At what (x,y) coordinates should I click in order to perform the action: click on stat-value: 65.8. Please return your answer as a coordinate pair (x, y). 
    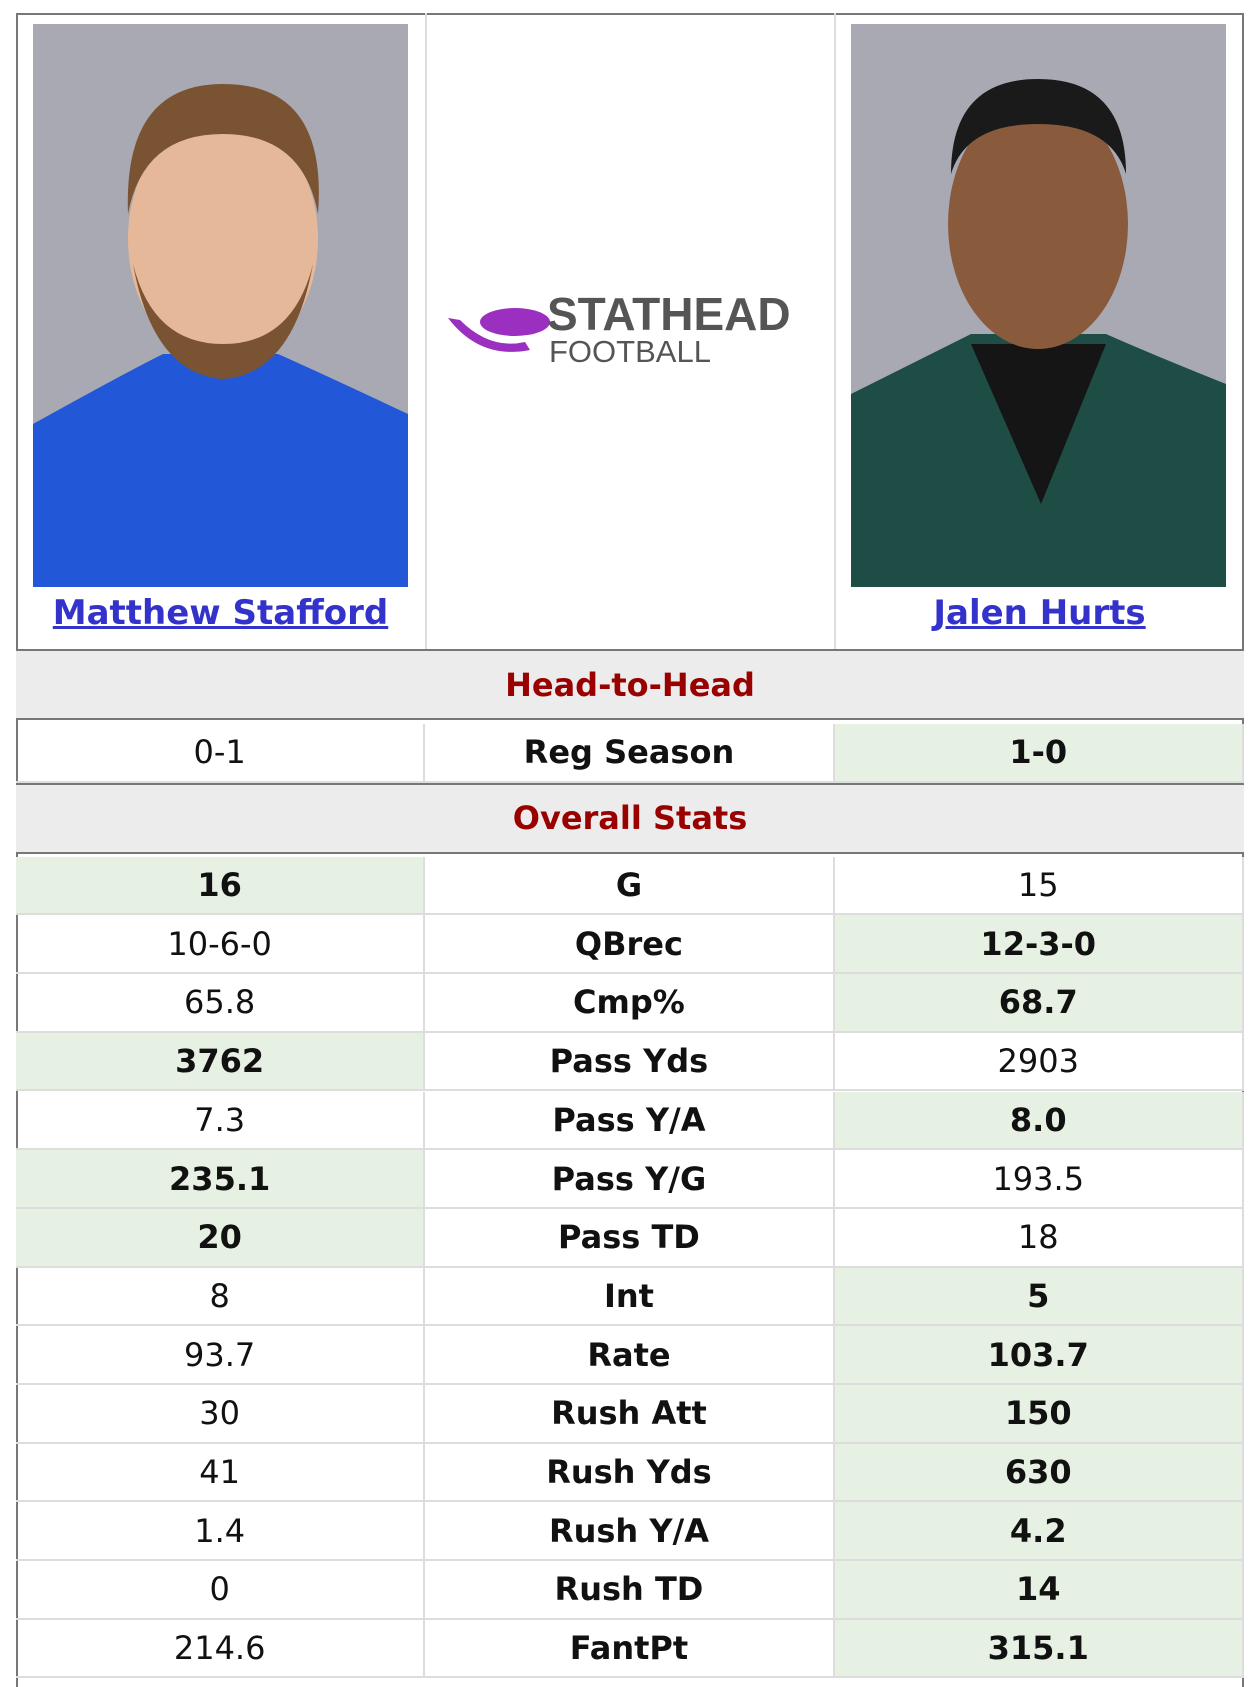
    Looking at the image, I should click on (221, 1003).